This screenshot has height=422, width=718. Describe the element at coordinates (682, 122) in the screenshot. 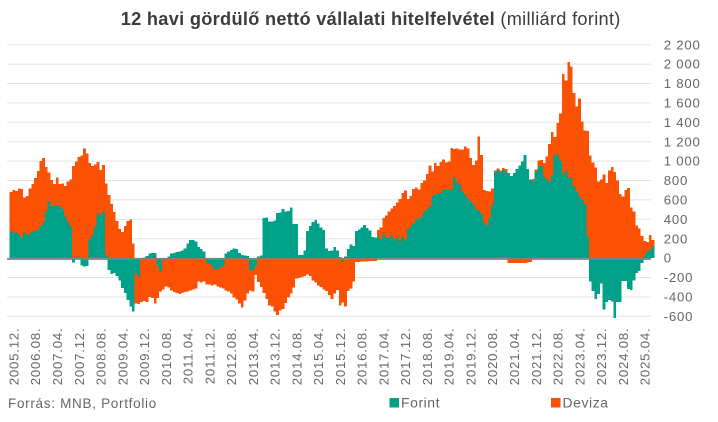

I see `svg-text: 1 400` at that location.